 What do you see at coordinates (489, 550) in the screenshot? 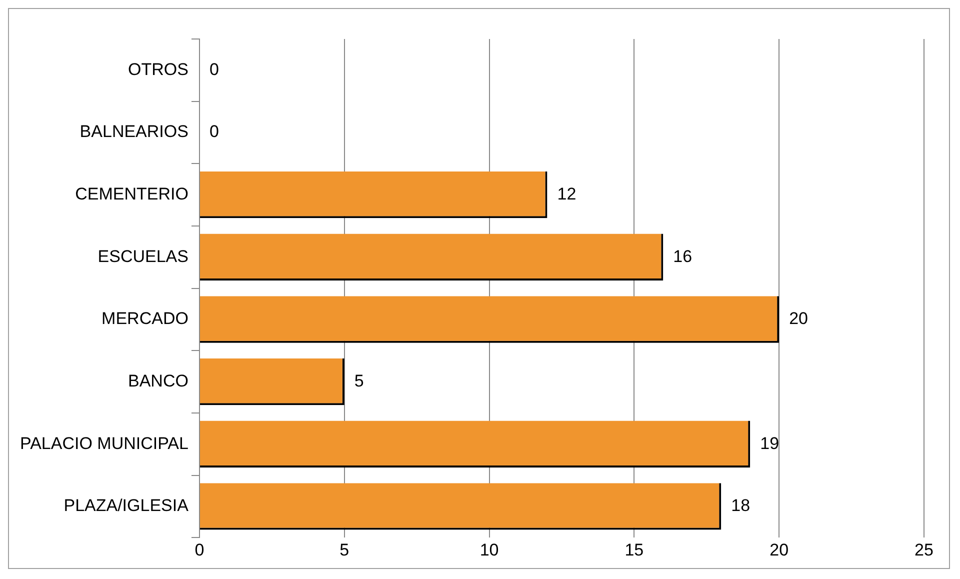
I see `x-tick-label: 10` at bounding box center [489, 550].